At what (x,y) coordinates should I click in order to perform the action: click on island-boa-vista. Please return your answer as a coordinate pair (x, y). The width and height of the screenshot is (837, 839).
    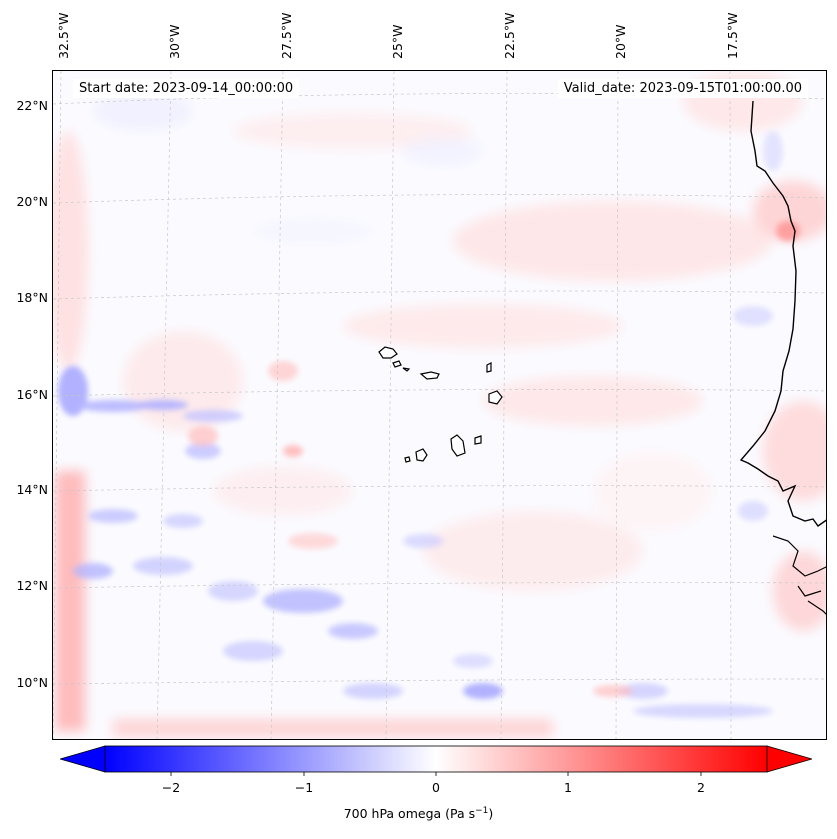
    Looking at the image, I should click on (495, 397).